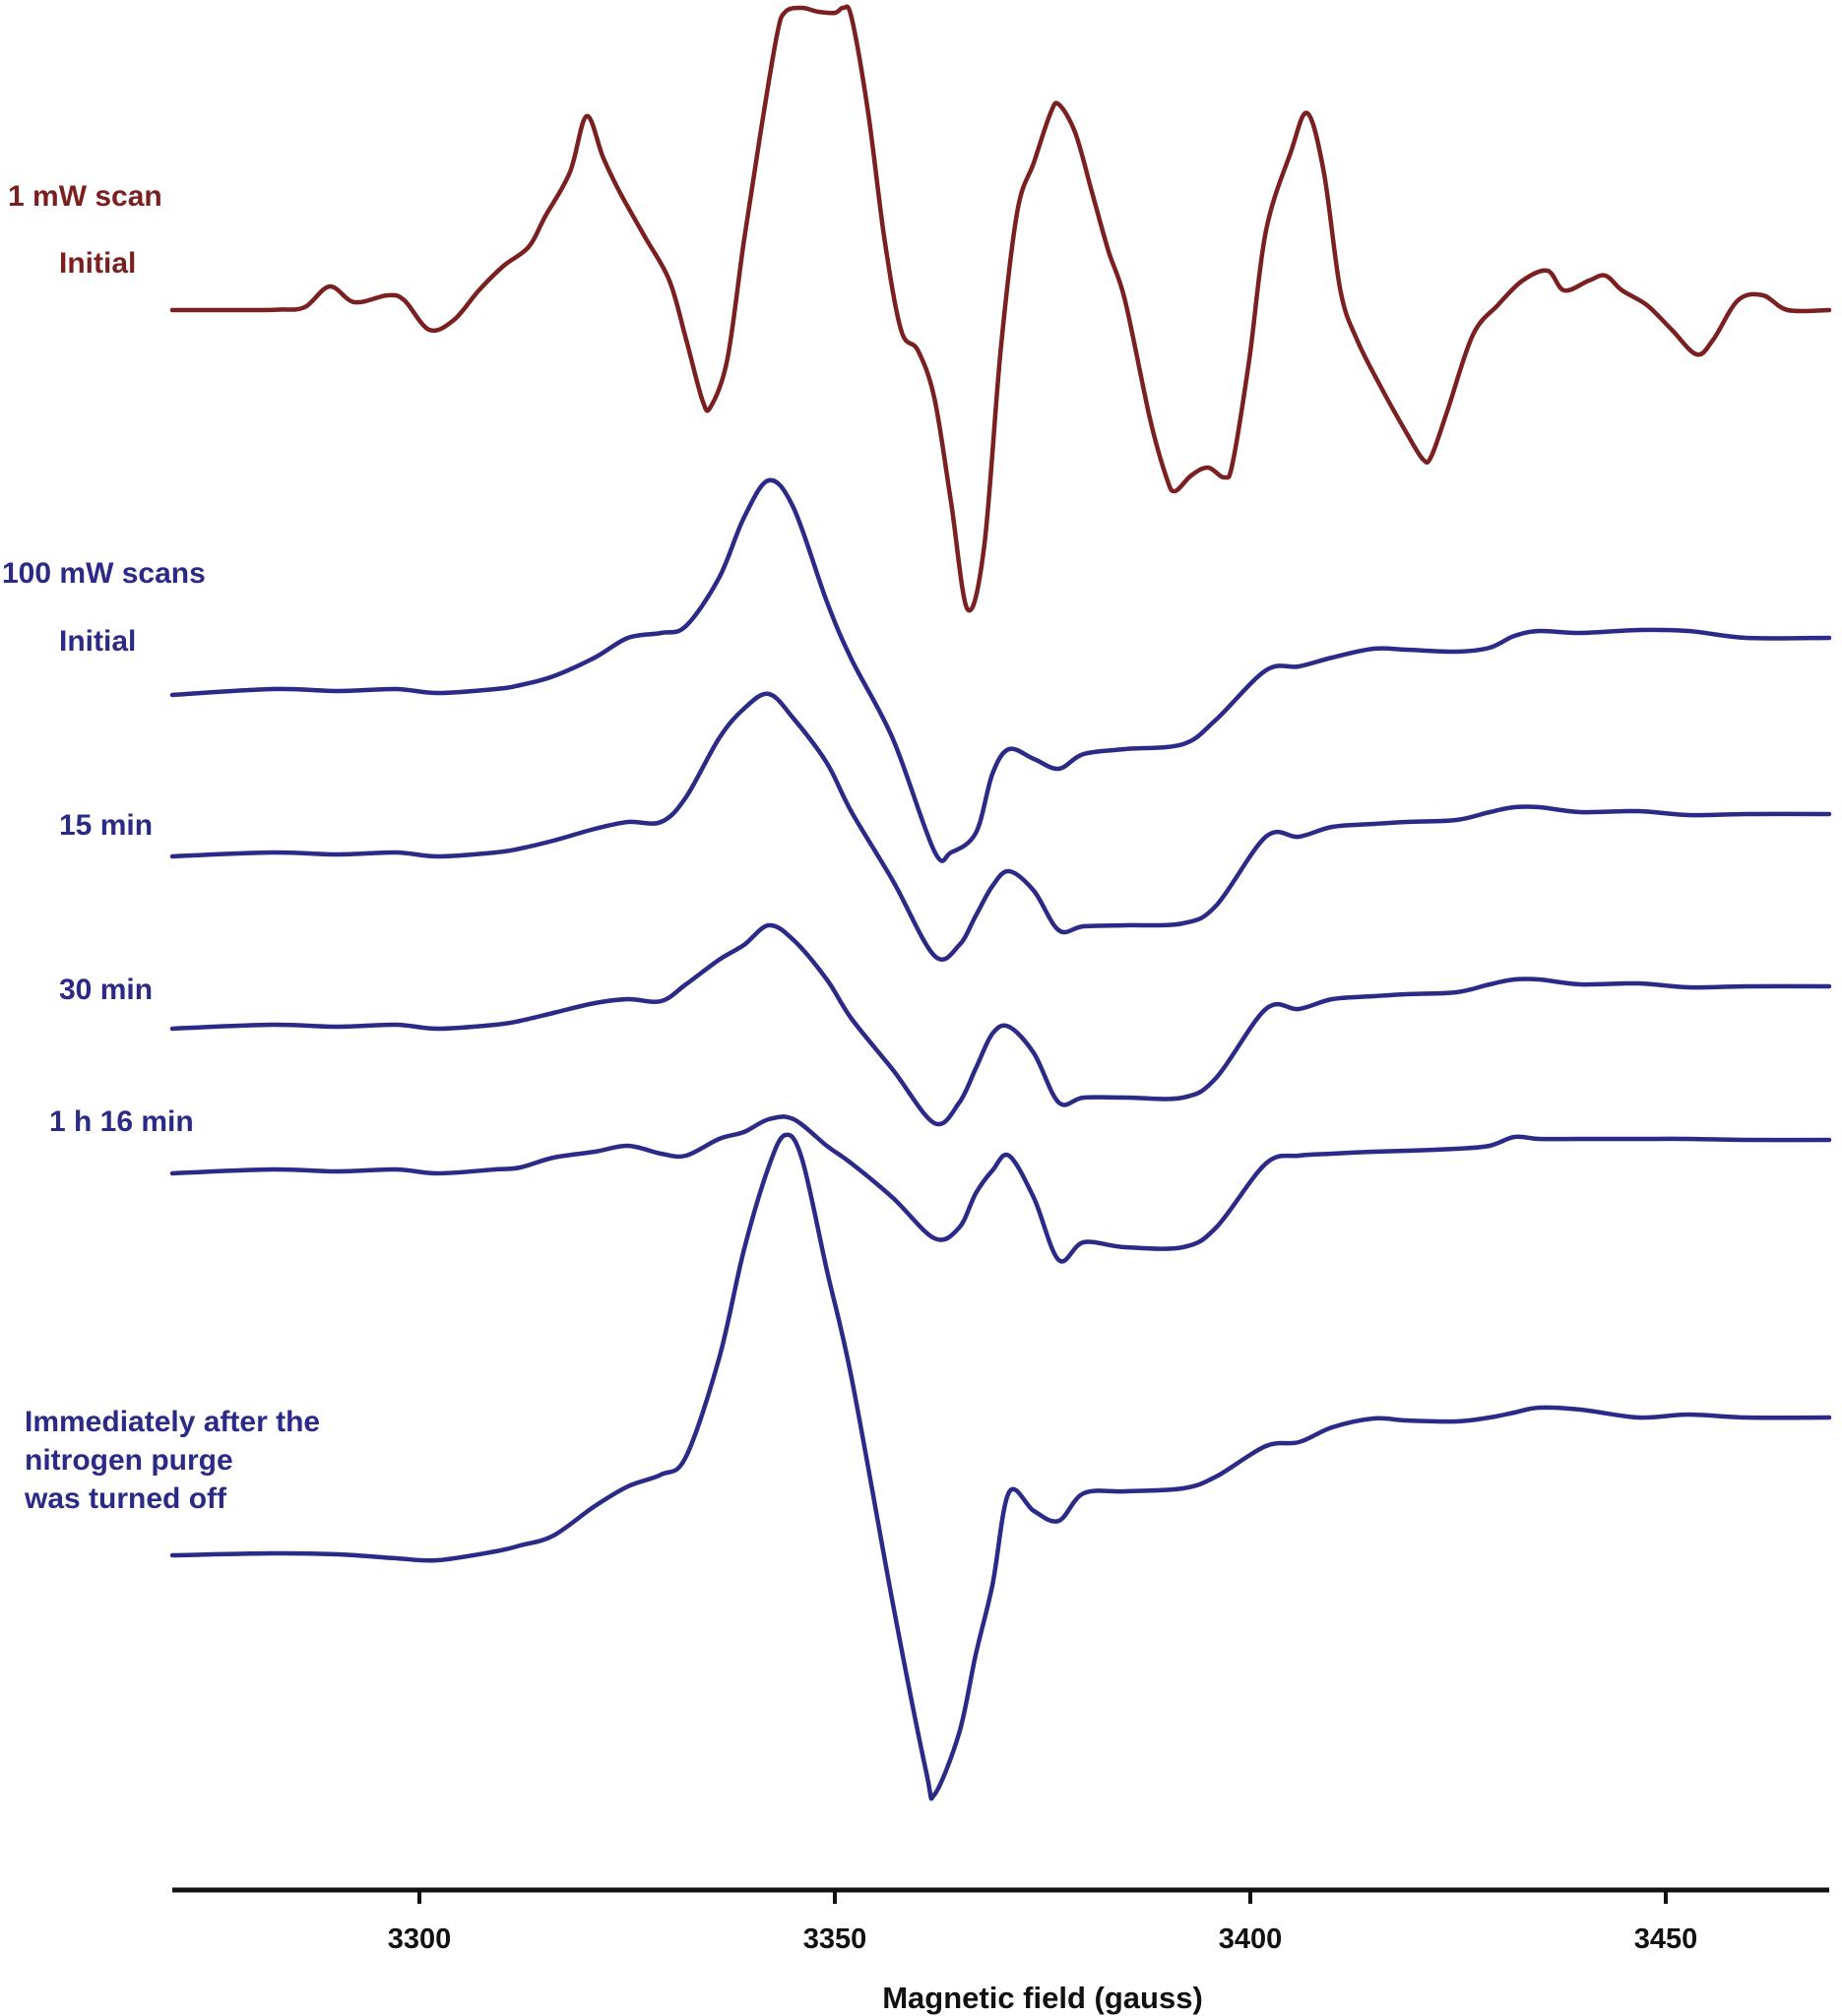  Describe the element at coordinates (106, 825) in the screenshot. I see `series-label-15min: 15 min` at that location.